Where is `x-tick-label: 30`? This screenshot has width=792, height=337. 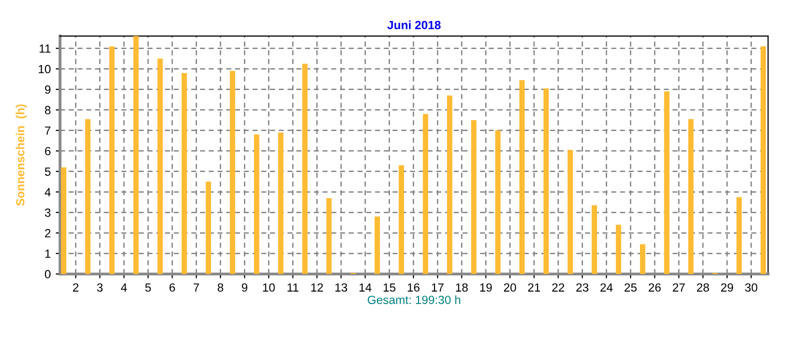
x-tick-label: 30 is located at coordinates (751, 287).